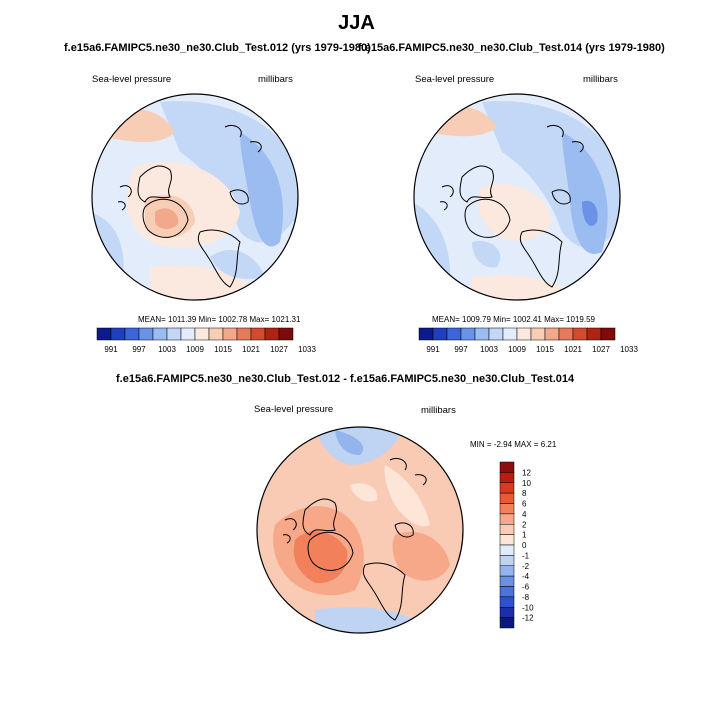  Describe the element at coordinates (111, 349) in the screenshot. I see `panel-1-colorbar-label: 991` at that location.